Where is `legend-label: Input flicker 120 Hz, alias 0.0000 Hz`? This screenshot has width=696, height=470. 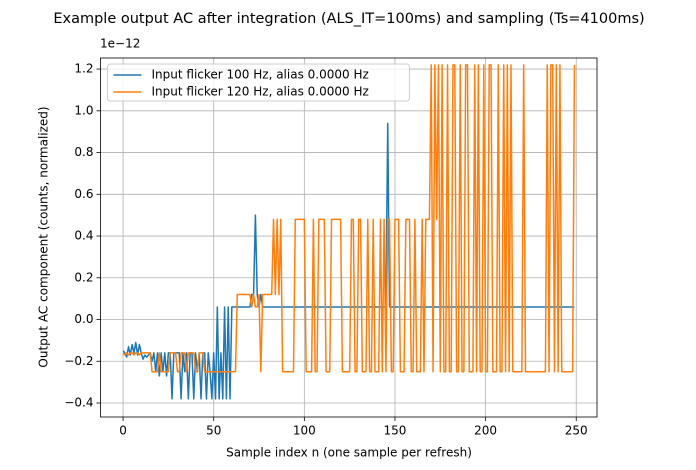
legend-label: Input flicker 120 Hz, alias 0.0000 Hz is located at coordinates (260, 92).